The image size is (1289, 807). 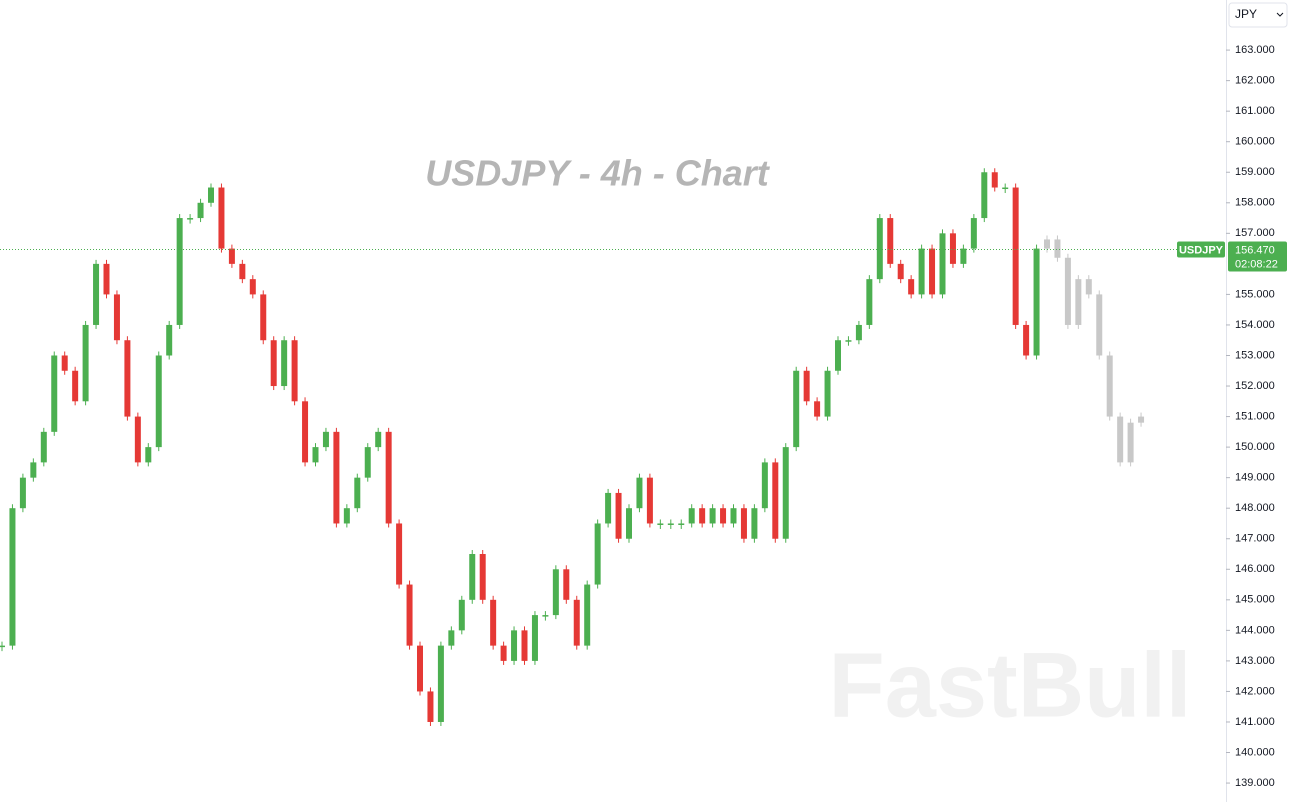 What do you see at coordinates (1258, 15) in the screenshot?
I see `currency-select` at bounding box center [1258, 15].